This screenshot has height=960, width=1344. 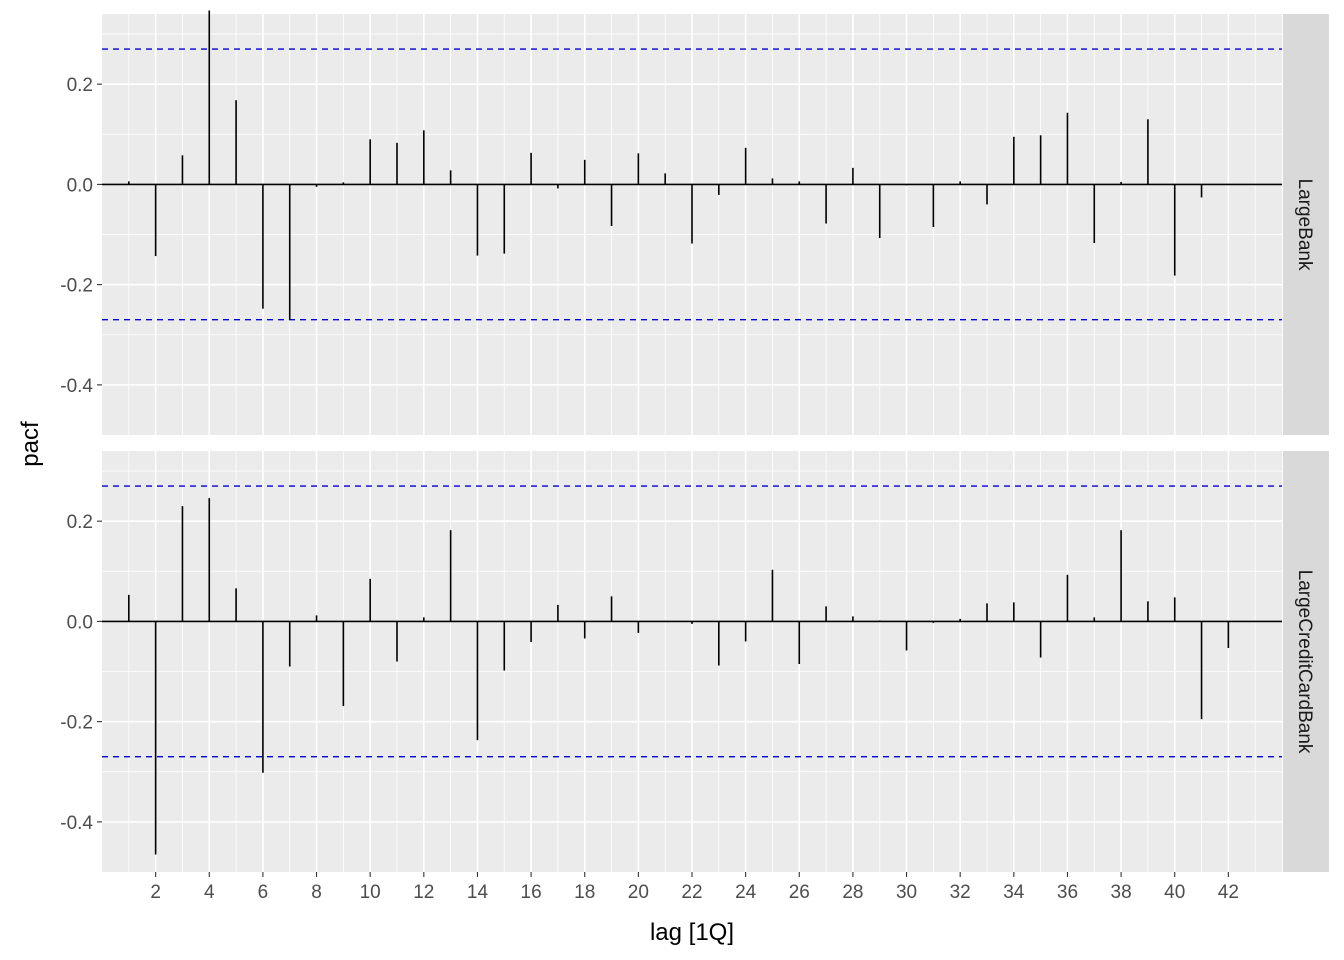 I want to click on x-tick-label: 36, so click(x=1067, y=892).